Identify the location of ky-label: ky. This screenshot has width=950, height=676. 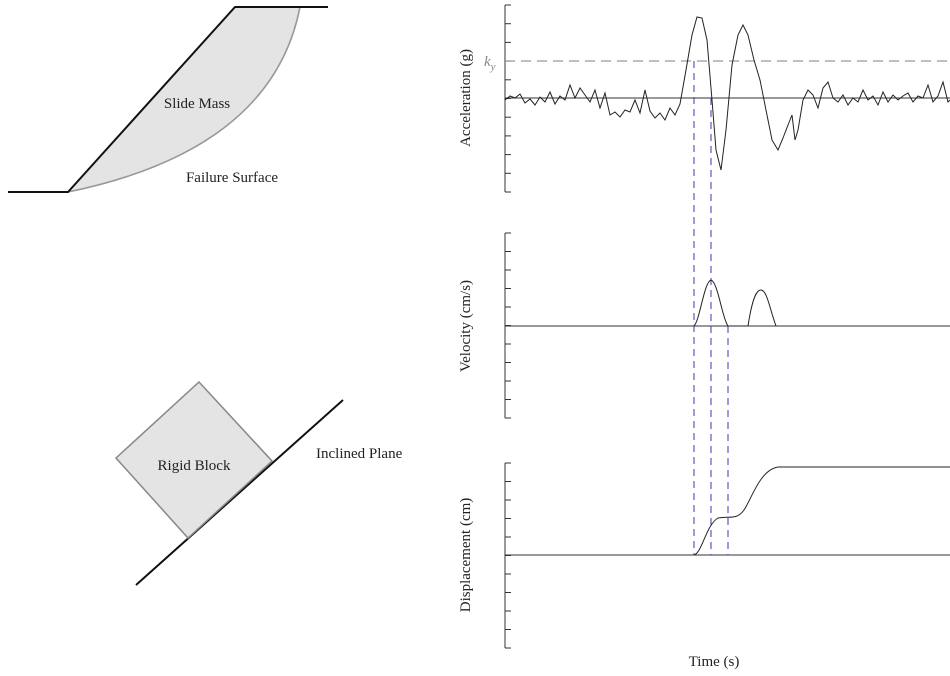
(490, 63).